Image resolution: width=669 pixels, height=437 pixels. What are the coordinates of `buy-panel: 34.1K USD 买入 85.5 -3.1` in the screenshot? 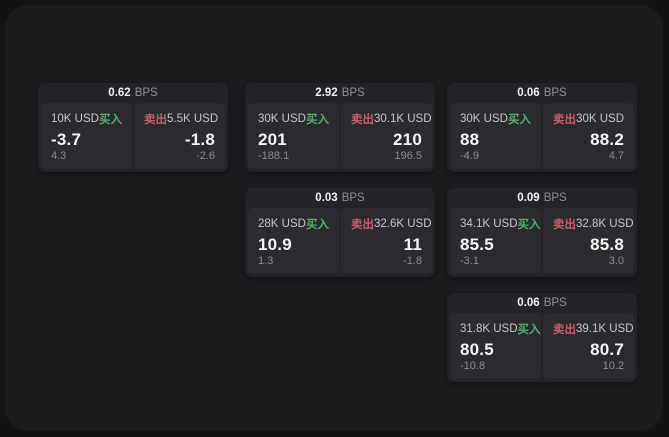 It's located at (495, 241).